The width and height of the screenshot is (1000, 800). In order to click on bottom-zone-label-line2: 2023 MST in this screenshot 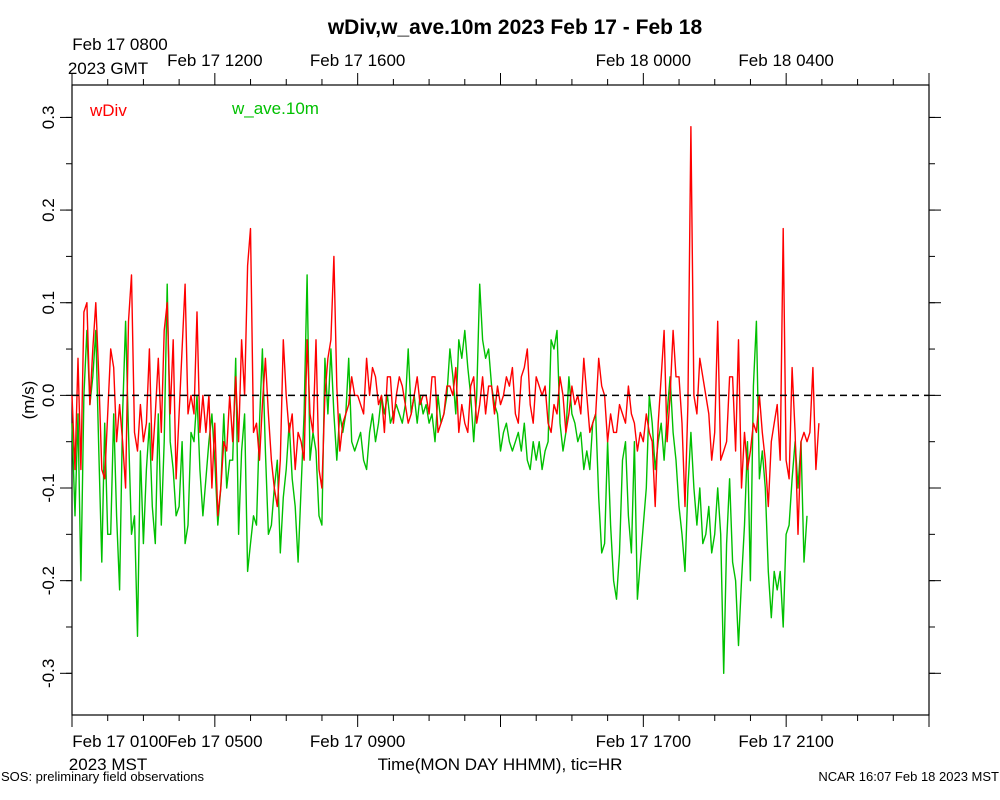, I will do `click(108, 764)`.